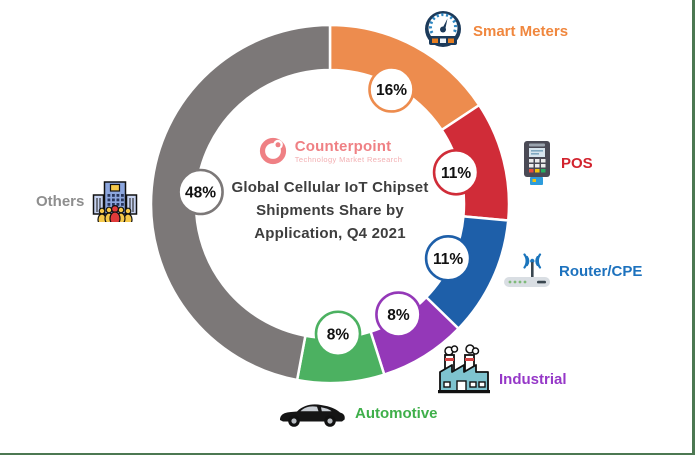  I want to click on legend-item-industrial: Industrial, so click(502, 369).